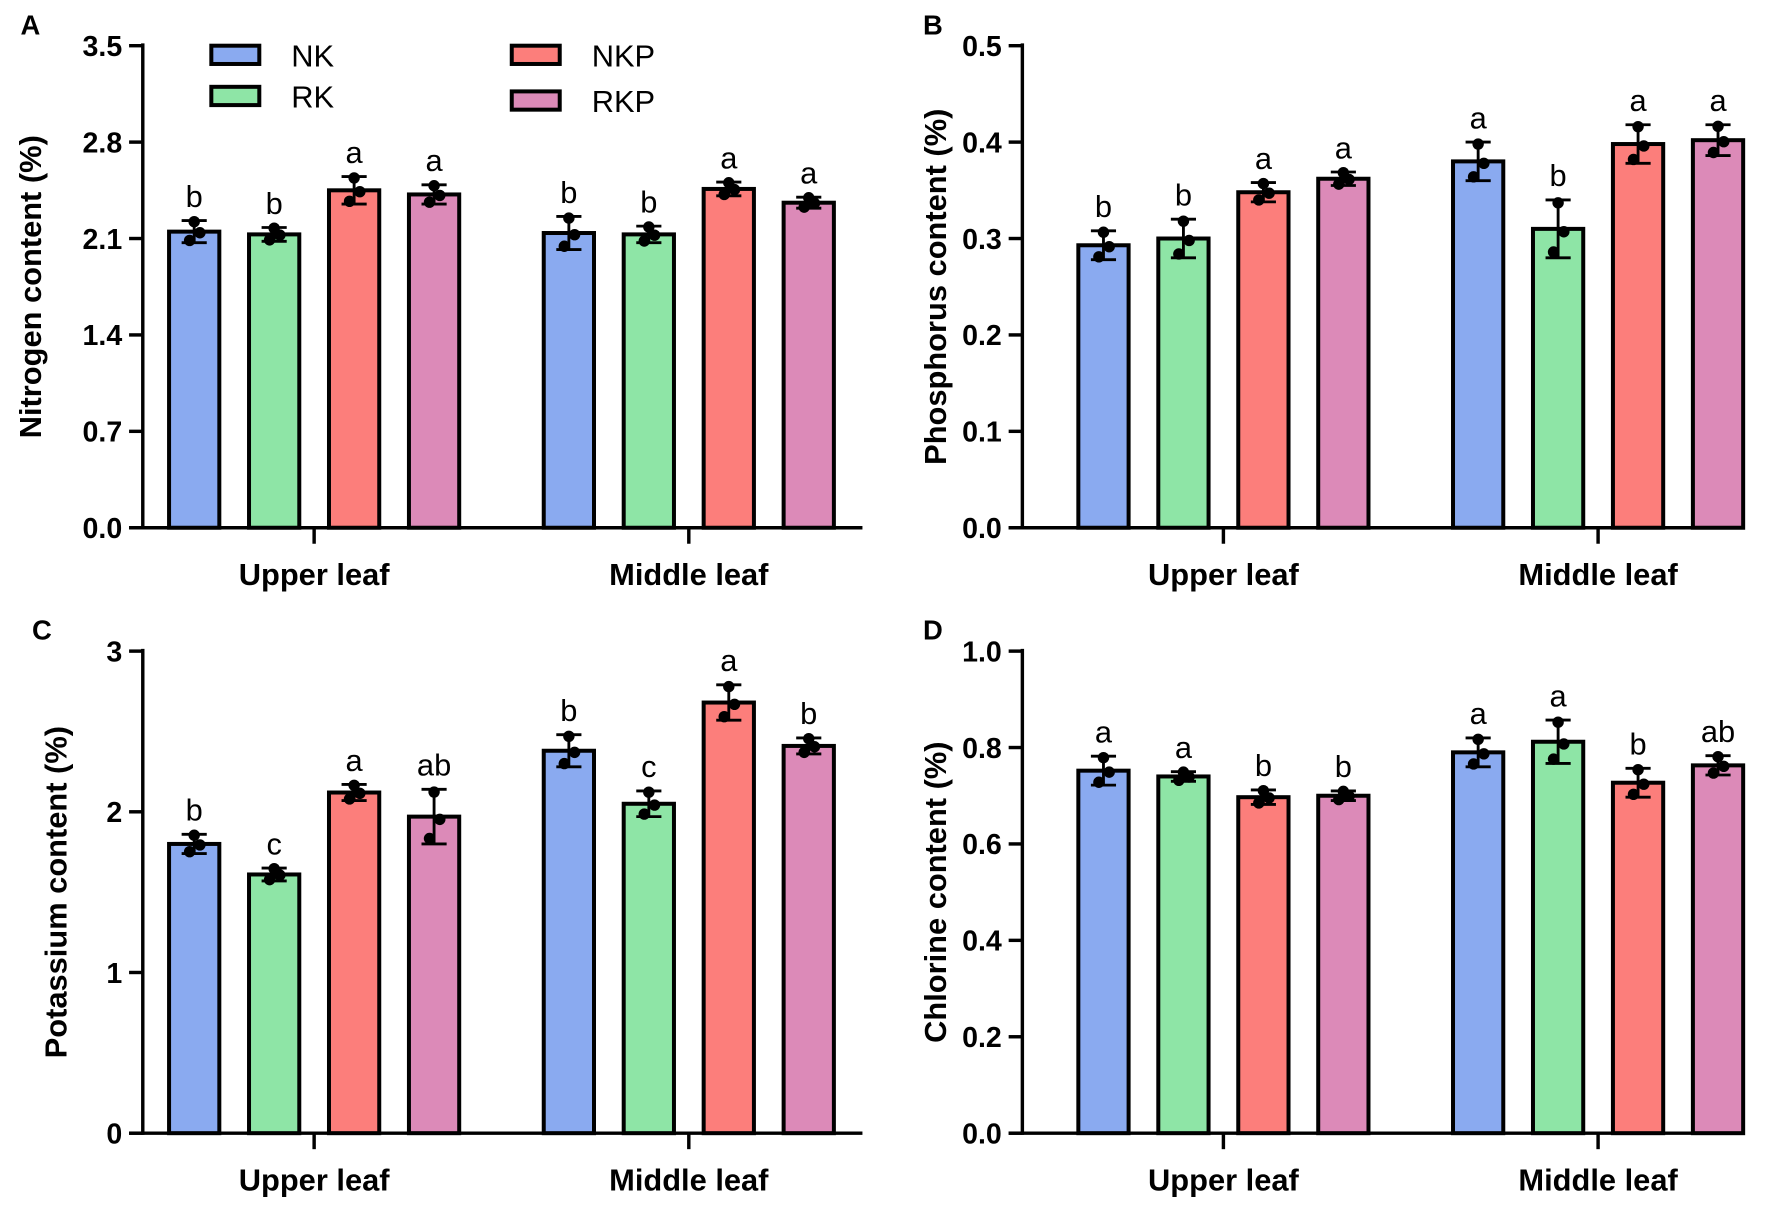  Describe the element at coordinates (235, 96) in the screenshot. I see `legend-swatch-RK` at that location.